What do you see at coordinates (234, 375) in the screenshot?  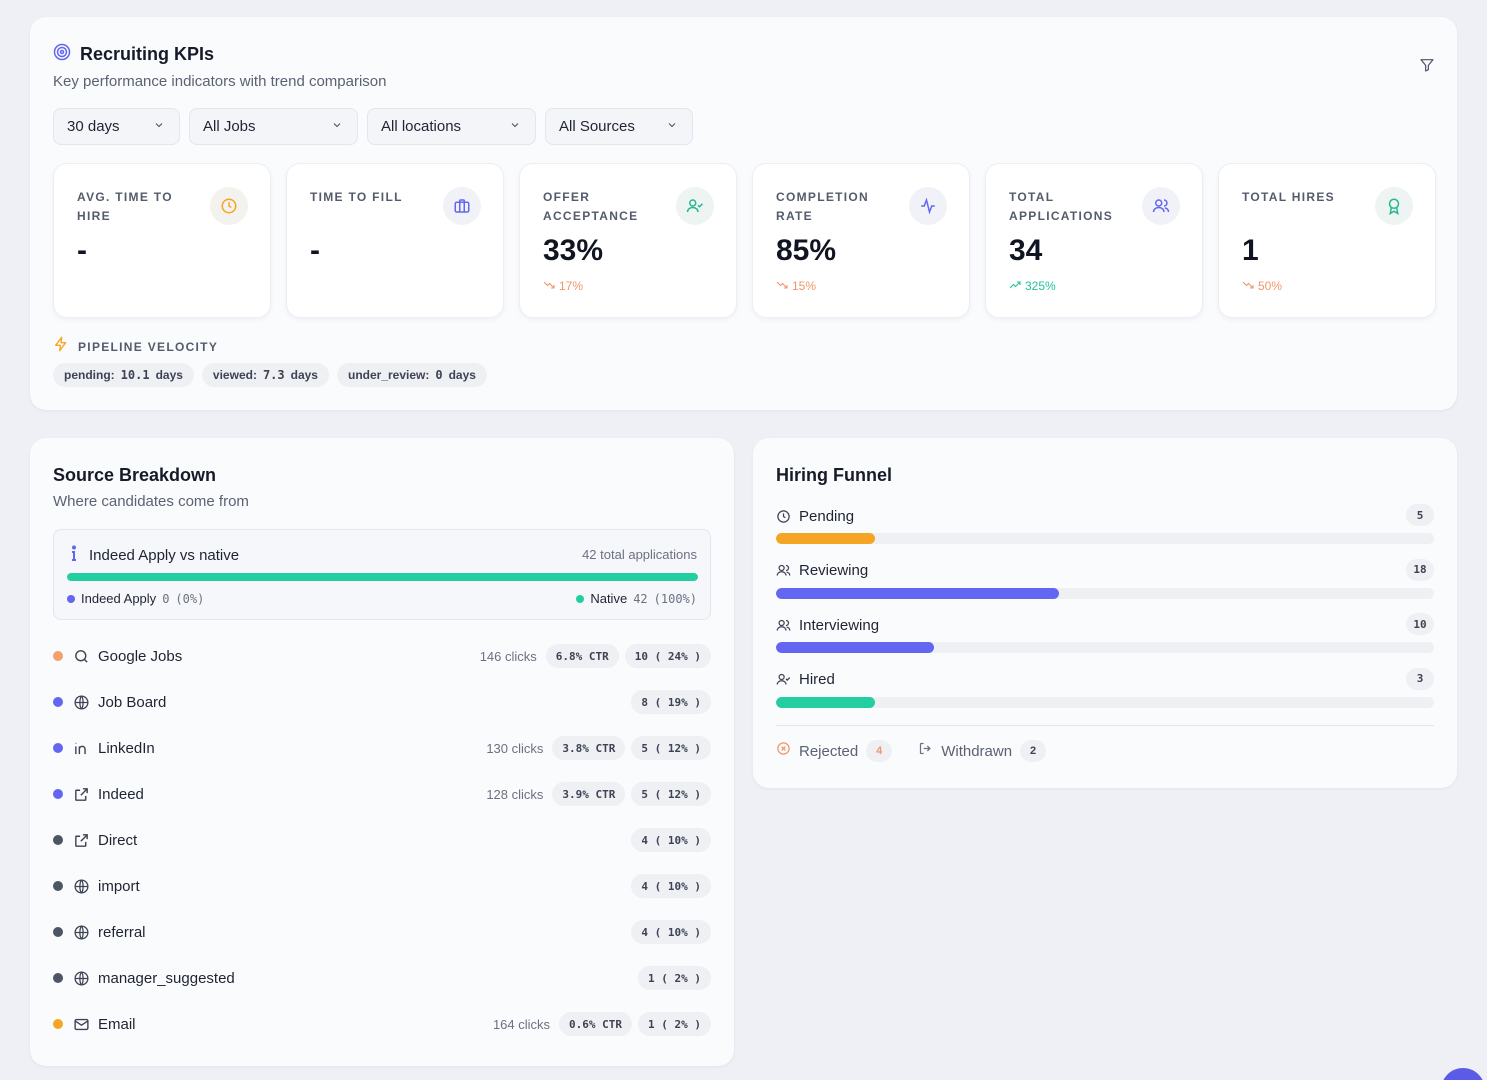 I see `velocity-label: viewed:` at bounding box center [234, 375].